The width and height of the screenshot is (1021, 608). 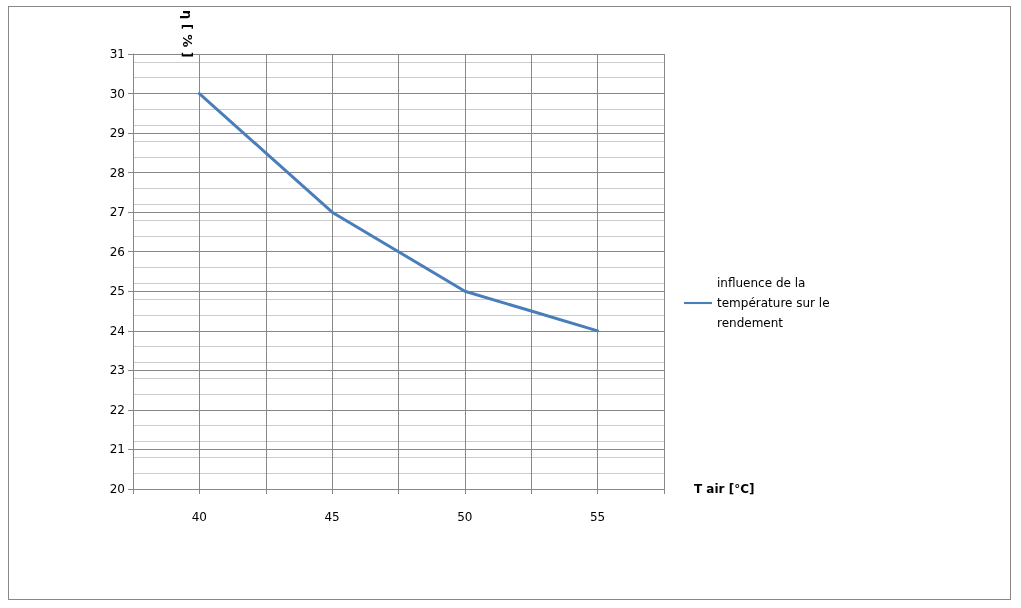 I want to click on x-tick-label: 45, so click(x=332, y=517).